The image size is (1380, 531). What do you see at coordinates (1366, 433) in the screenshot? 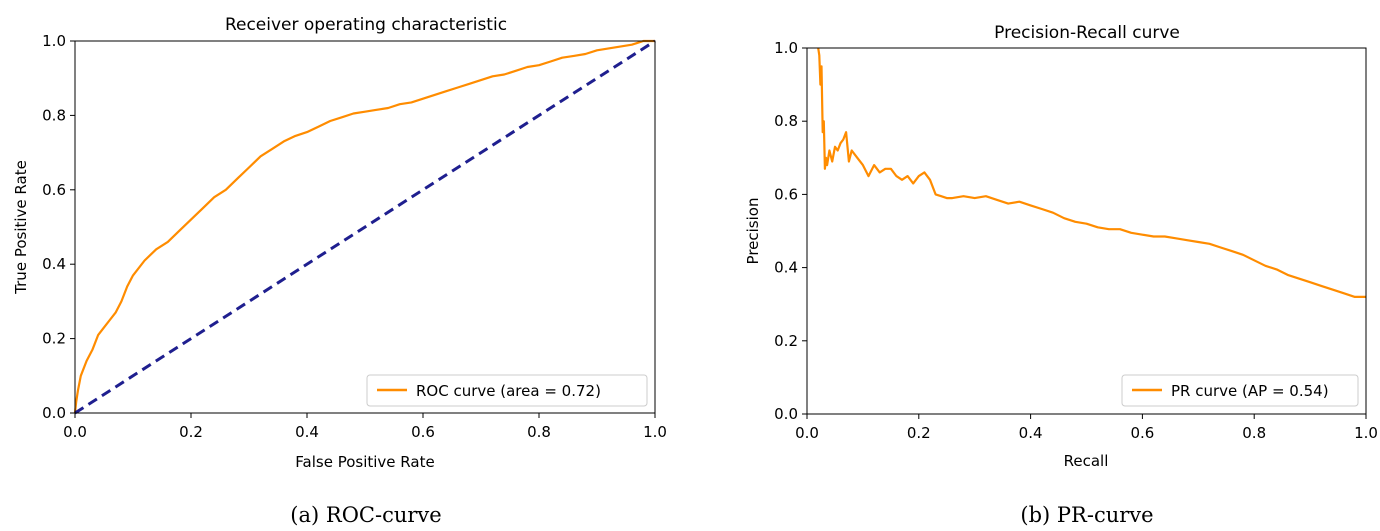
I see `pr-x-tick-label: 1.0` at bounding box center [1366, 433].